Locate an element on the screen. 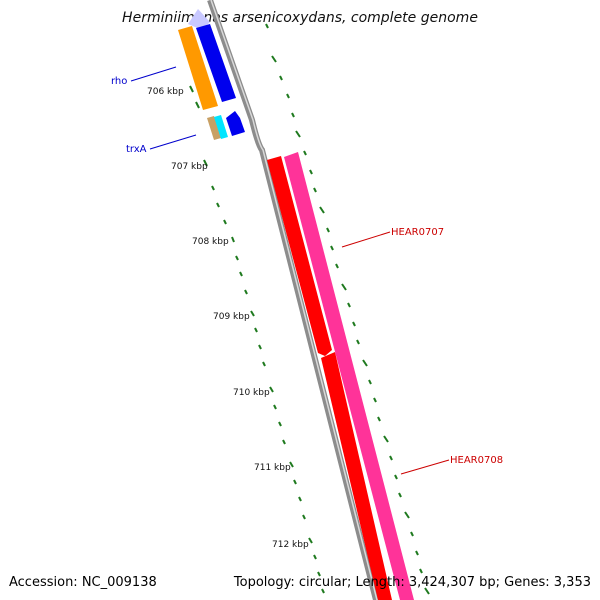 The image size is (600, 600). trxA-leader-line is located at coordinates (173, 142).